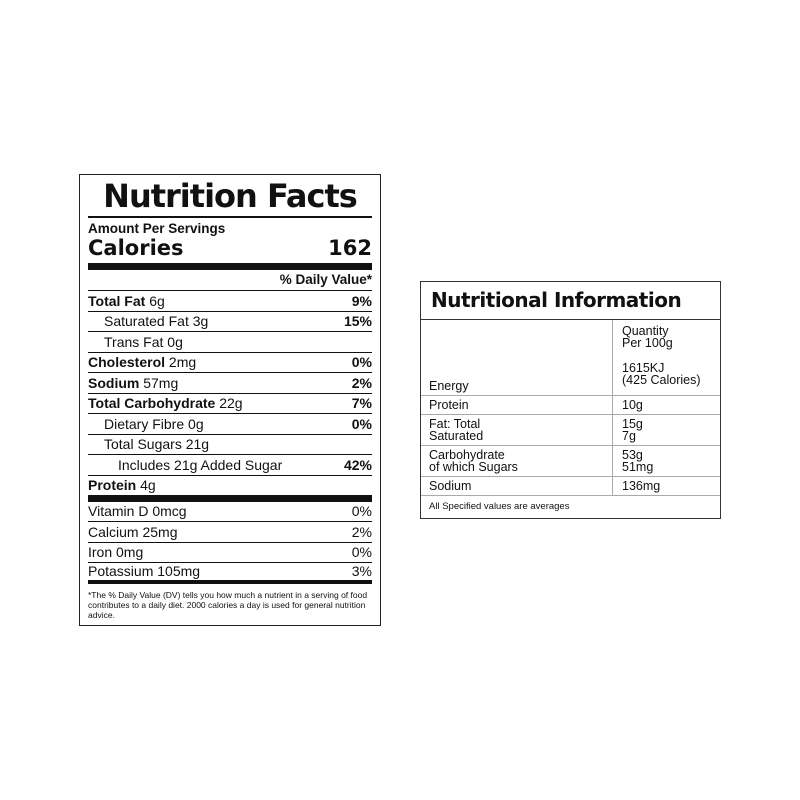 Image resolution: width=800 pixels, height=800 pixels. What do you see at coordinates (230, 383) in the screenshot?
I see `nutrient-row-sodium: Sodium 57mg 2%` at bounding box center [230, 383].